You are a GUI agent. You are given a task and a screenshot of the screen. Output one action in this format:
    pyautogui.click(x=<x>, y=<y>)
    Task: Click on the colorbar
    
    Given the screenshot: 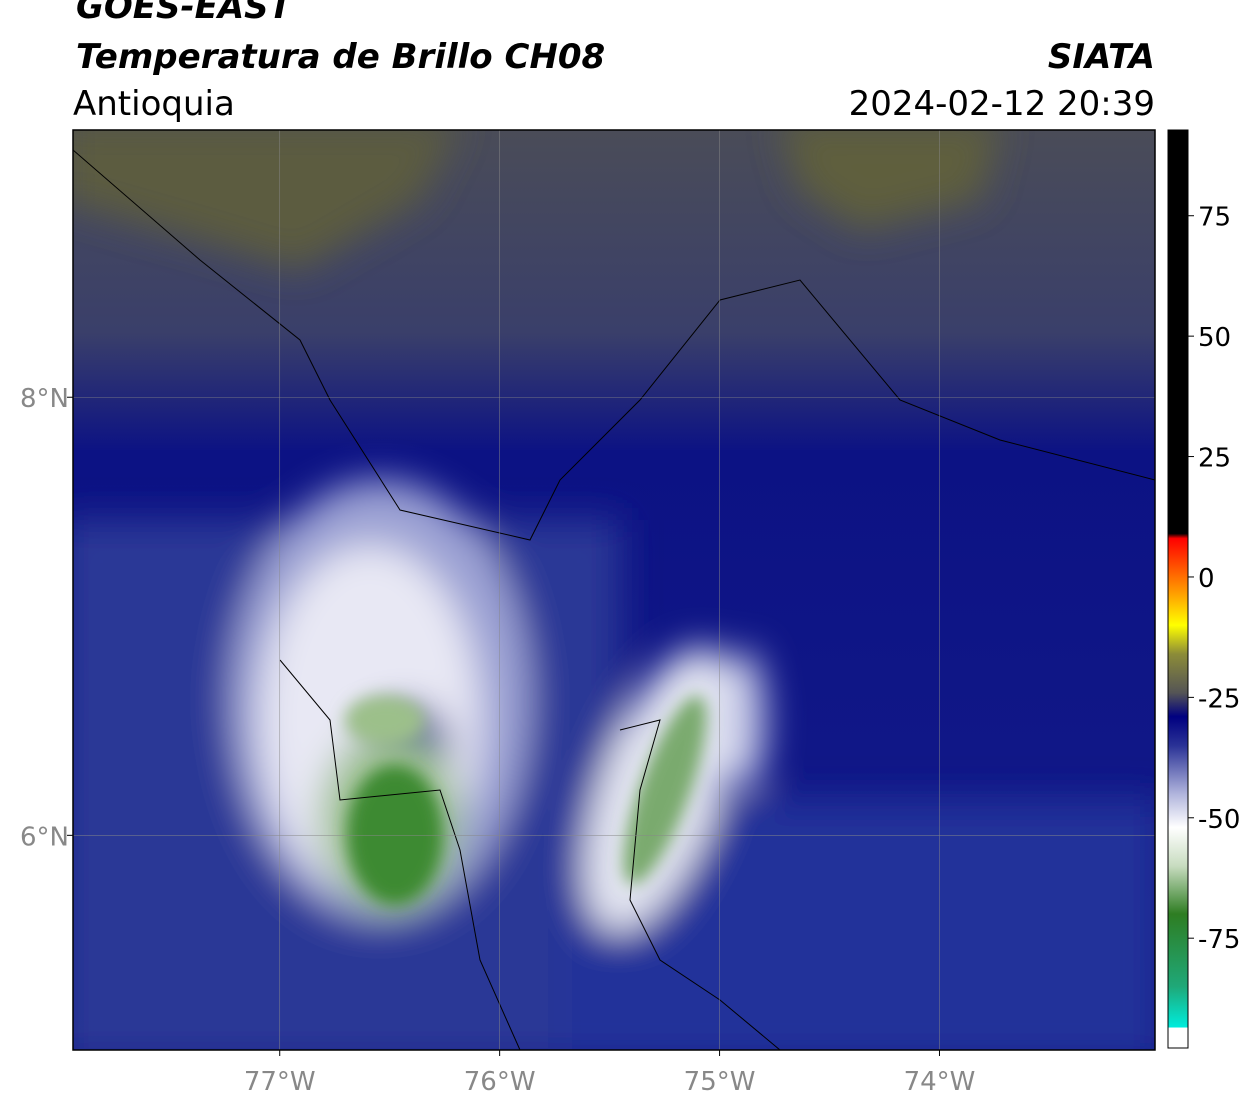 What is the action you would take?
    pyautogui.click(x=1178, y=589)
    